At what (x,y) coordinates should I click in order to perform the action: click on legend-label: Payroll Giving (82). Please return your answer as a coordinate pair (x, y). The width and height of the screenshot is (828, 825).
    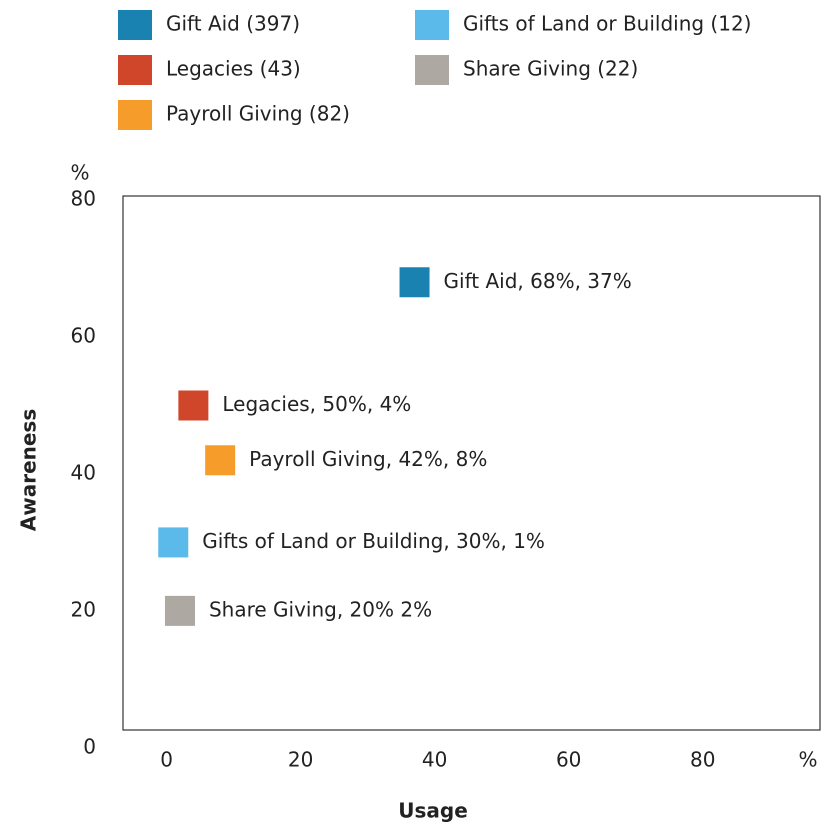
    Looking at the image, I should click on (258, 114).